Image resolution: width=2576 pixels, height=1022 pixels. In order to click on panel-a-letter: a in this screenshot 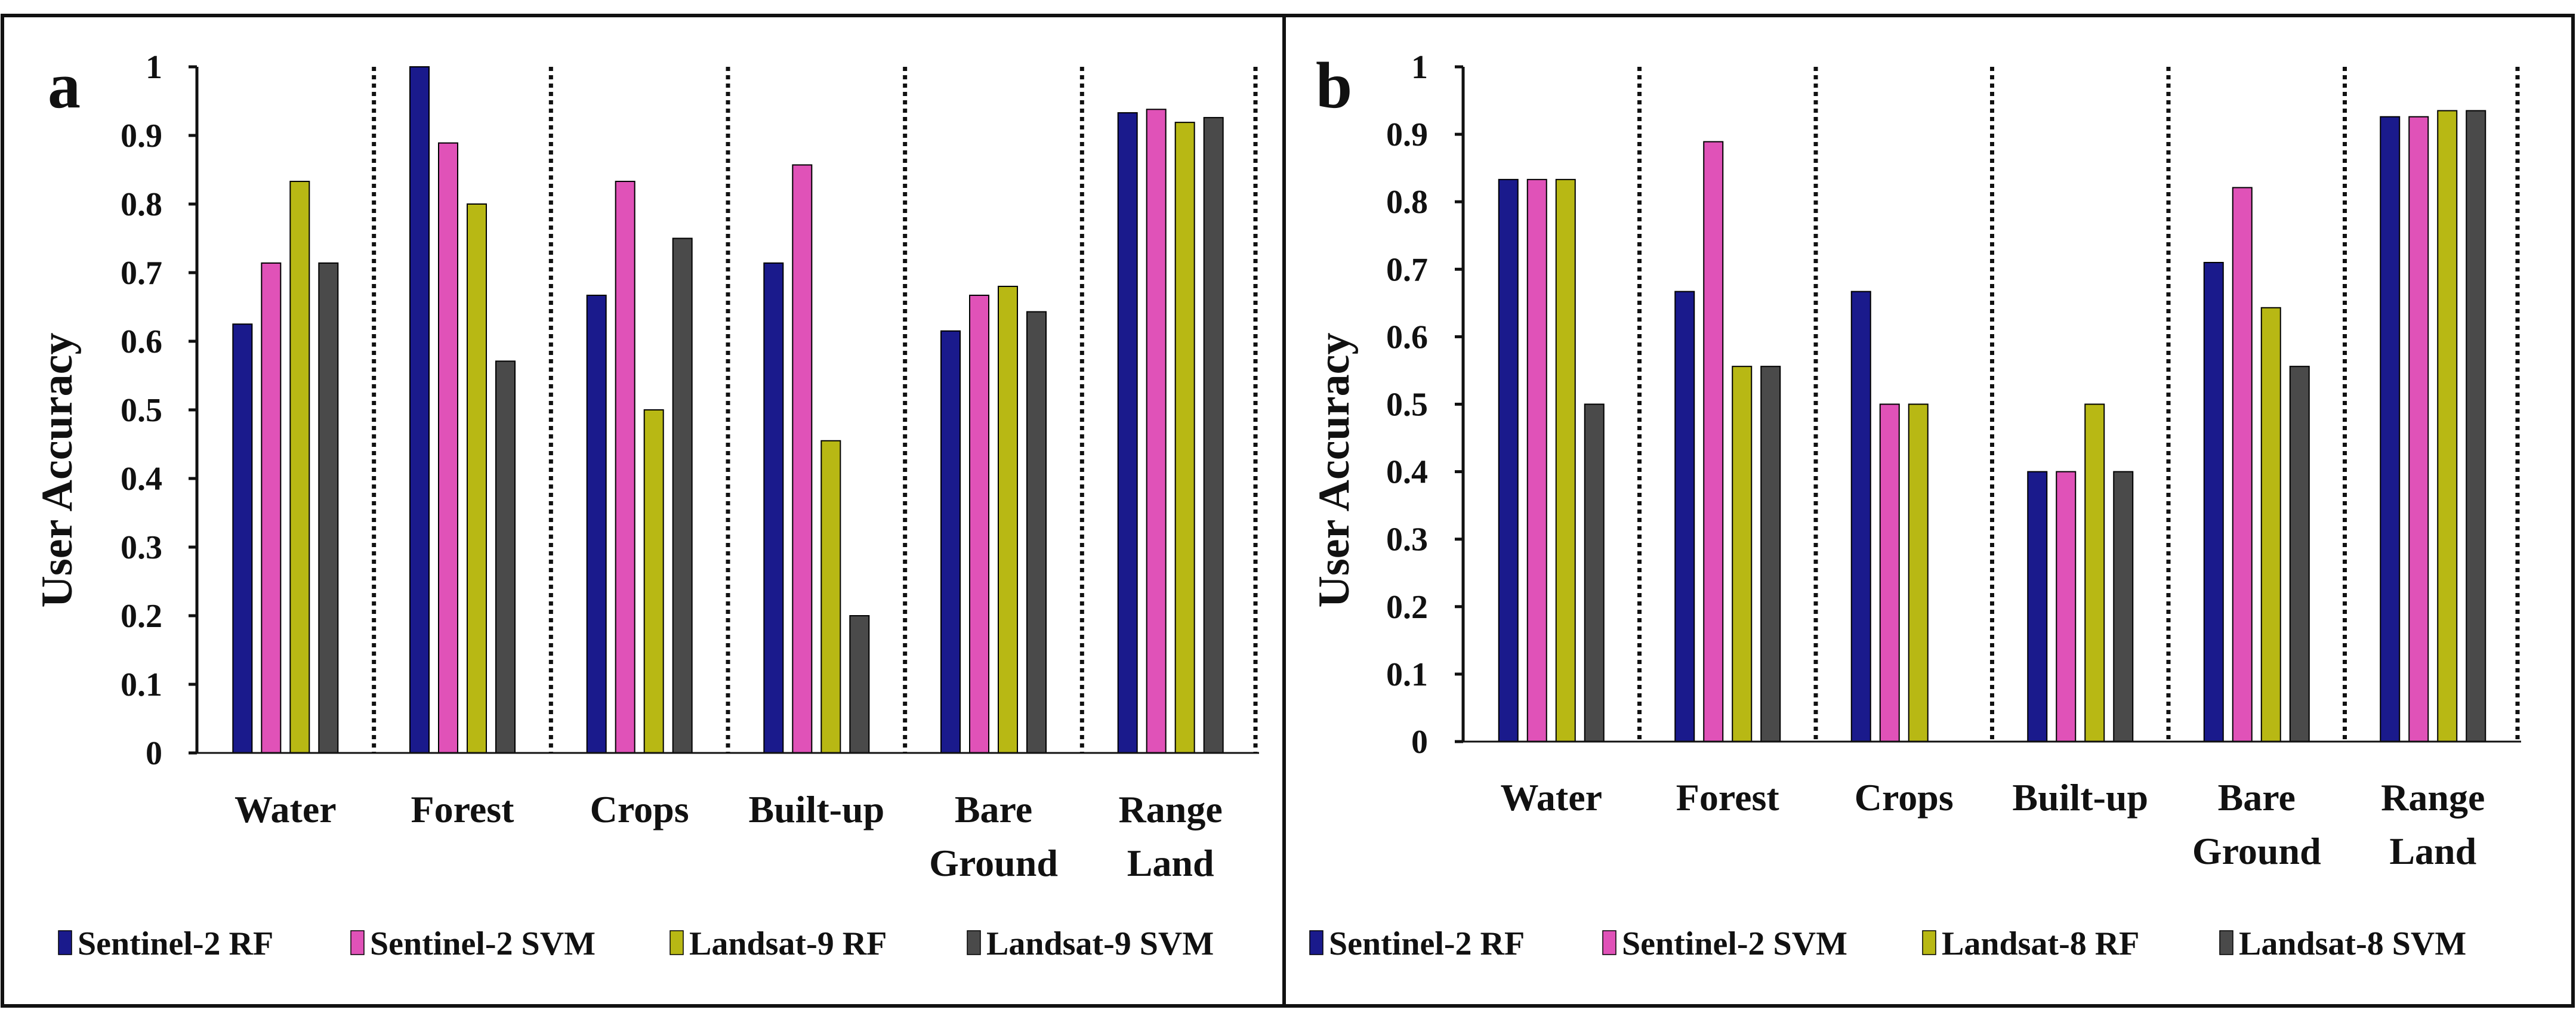, I will do `click(64, 85)`.